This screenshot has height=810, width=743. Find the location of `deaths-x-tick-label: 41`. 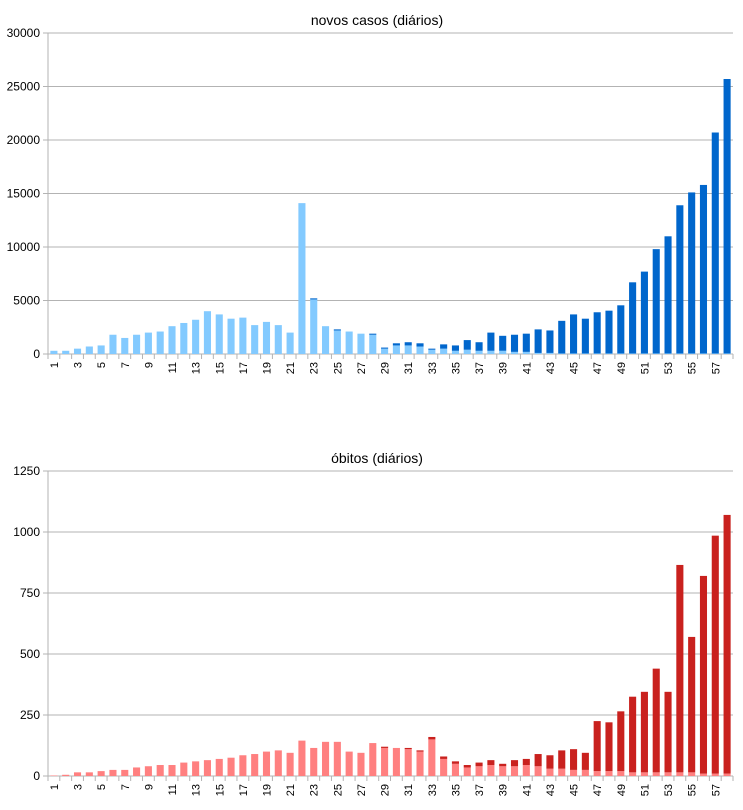

deaths-x-tick-label: 41 is located at coordinates (527, 790).